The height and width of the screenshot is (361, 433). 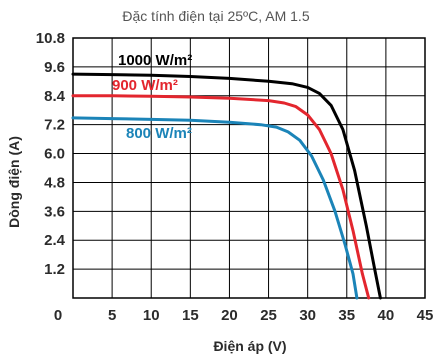 I want to click on y-tick-label: 4.8, so click(x=54, y=182).